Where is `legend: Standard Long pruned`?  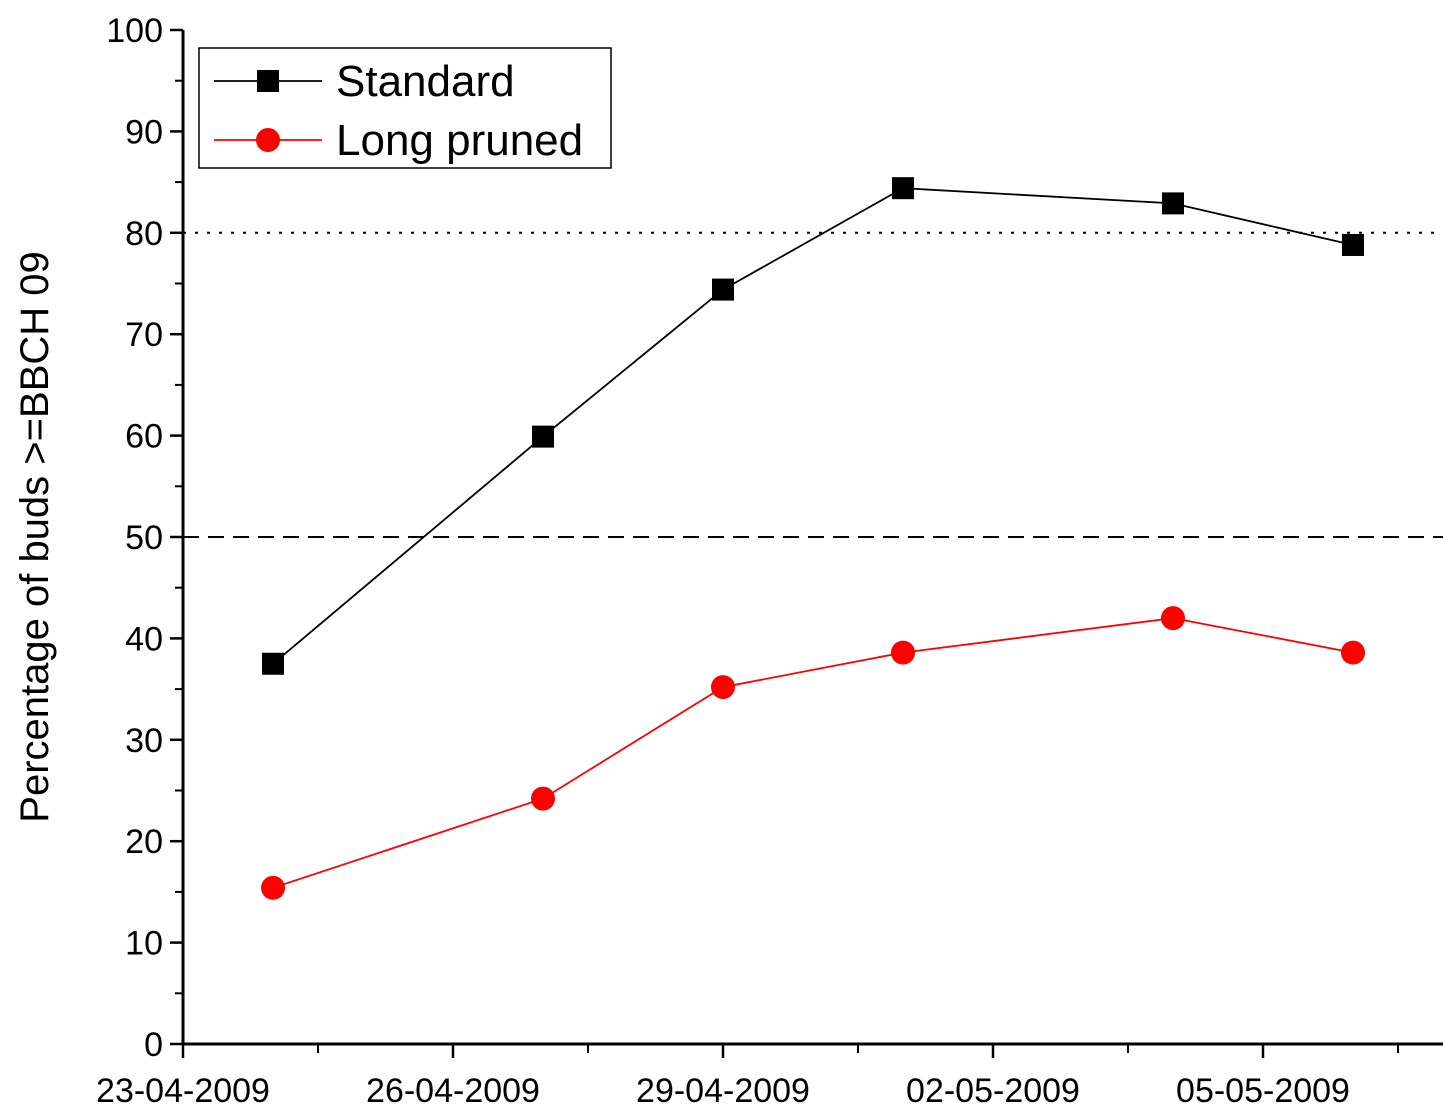 legend: Standard Long pruned is located at coordinates (405, 108).